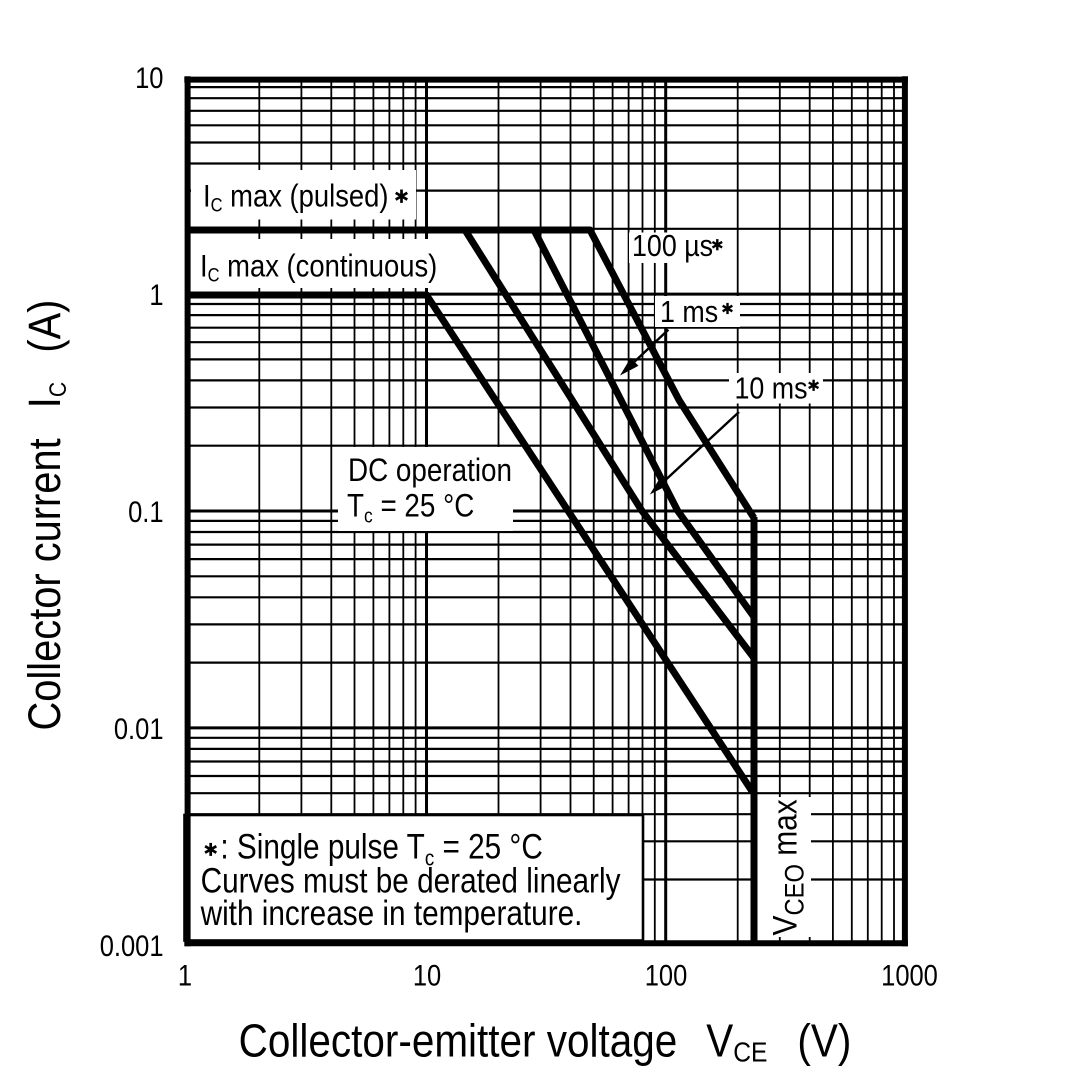  I want to click on svg-text: 1000, so click(909, 975).